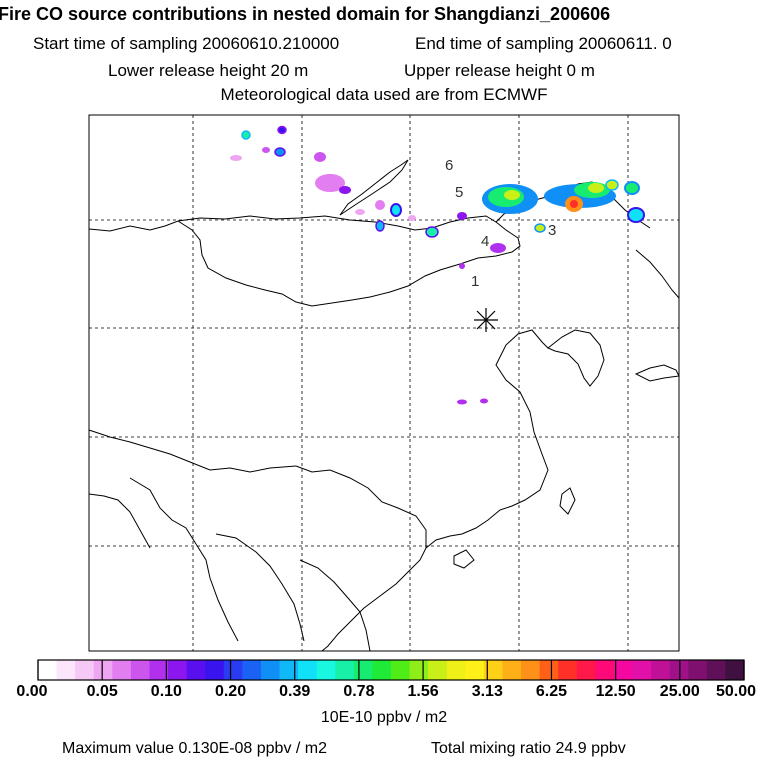 The height and width of the screenshot is (768, 768). Describe the element at coordinates (485, 241) in the screenshot. I see `region-label-4: 4` at that location.